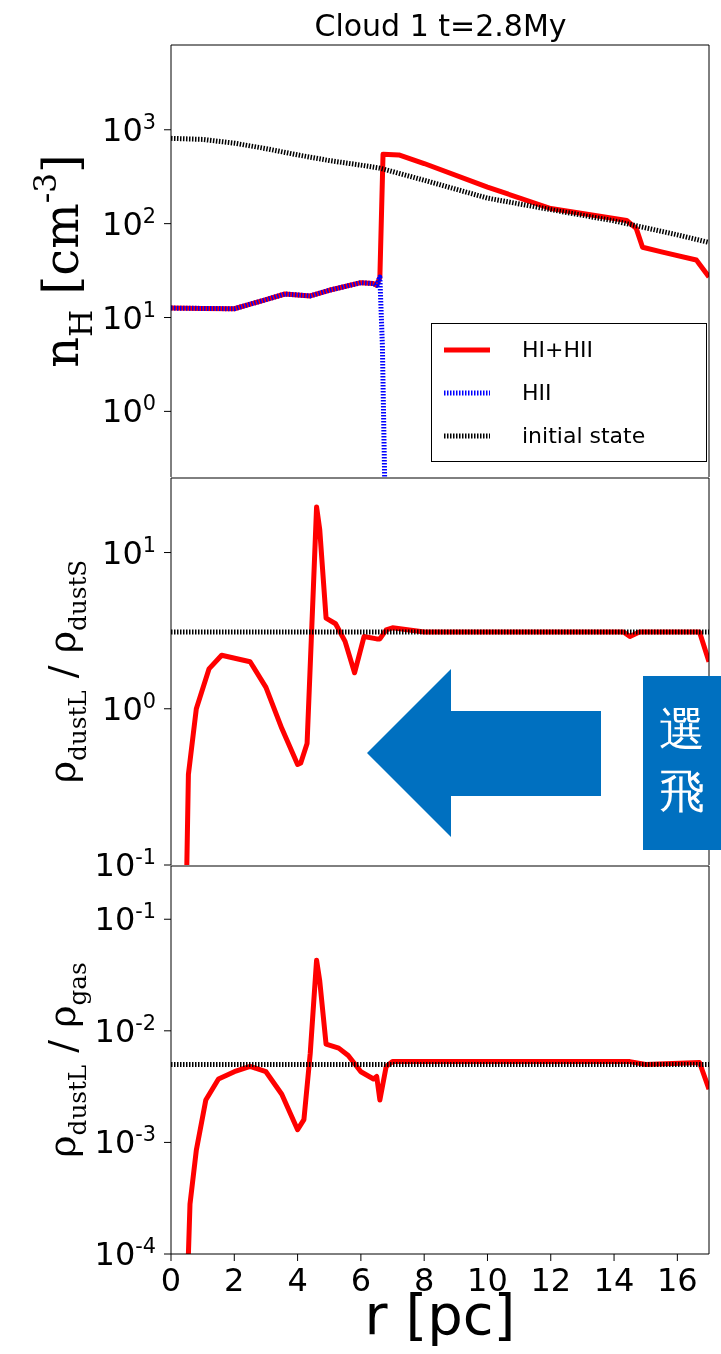 The image size is (721, 1354). I want to click on y-tick-label: 10$^{-4}$, so click(125, 1253).